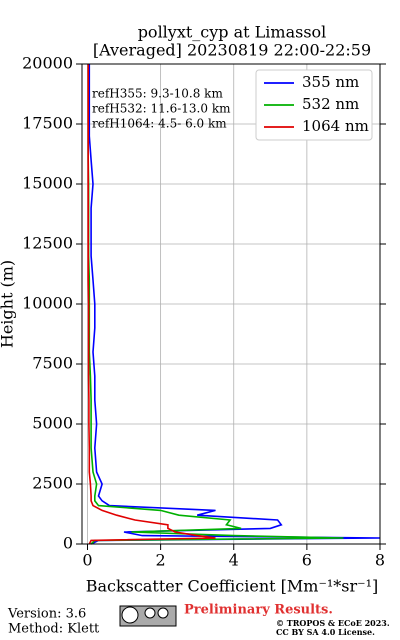 The image size is (400, 640). I want to click on x-tick-label: 2, so click(161, 560).